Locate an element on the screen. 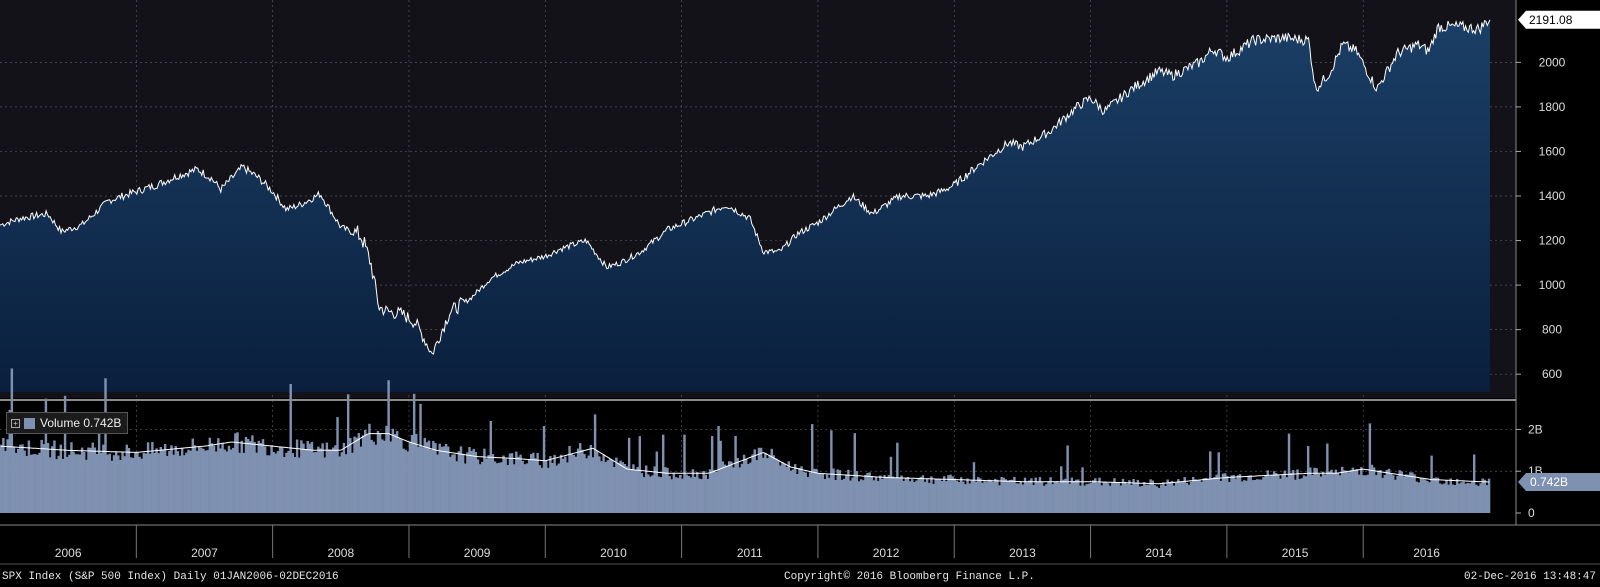 This screenshot has height=587, width=1600. price-tick-label: 1600 is located at coordinates (1552, 151).